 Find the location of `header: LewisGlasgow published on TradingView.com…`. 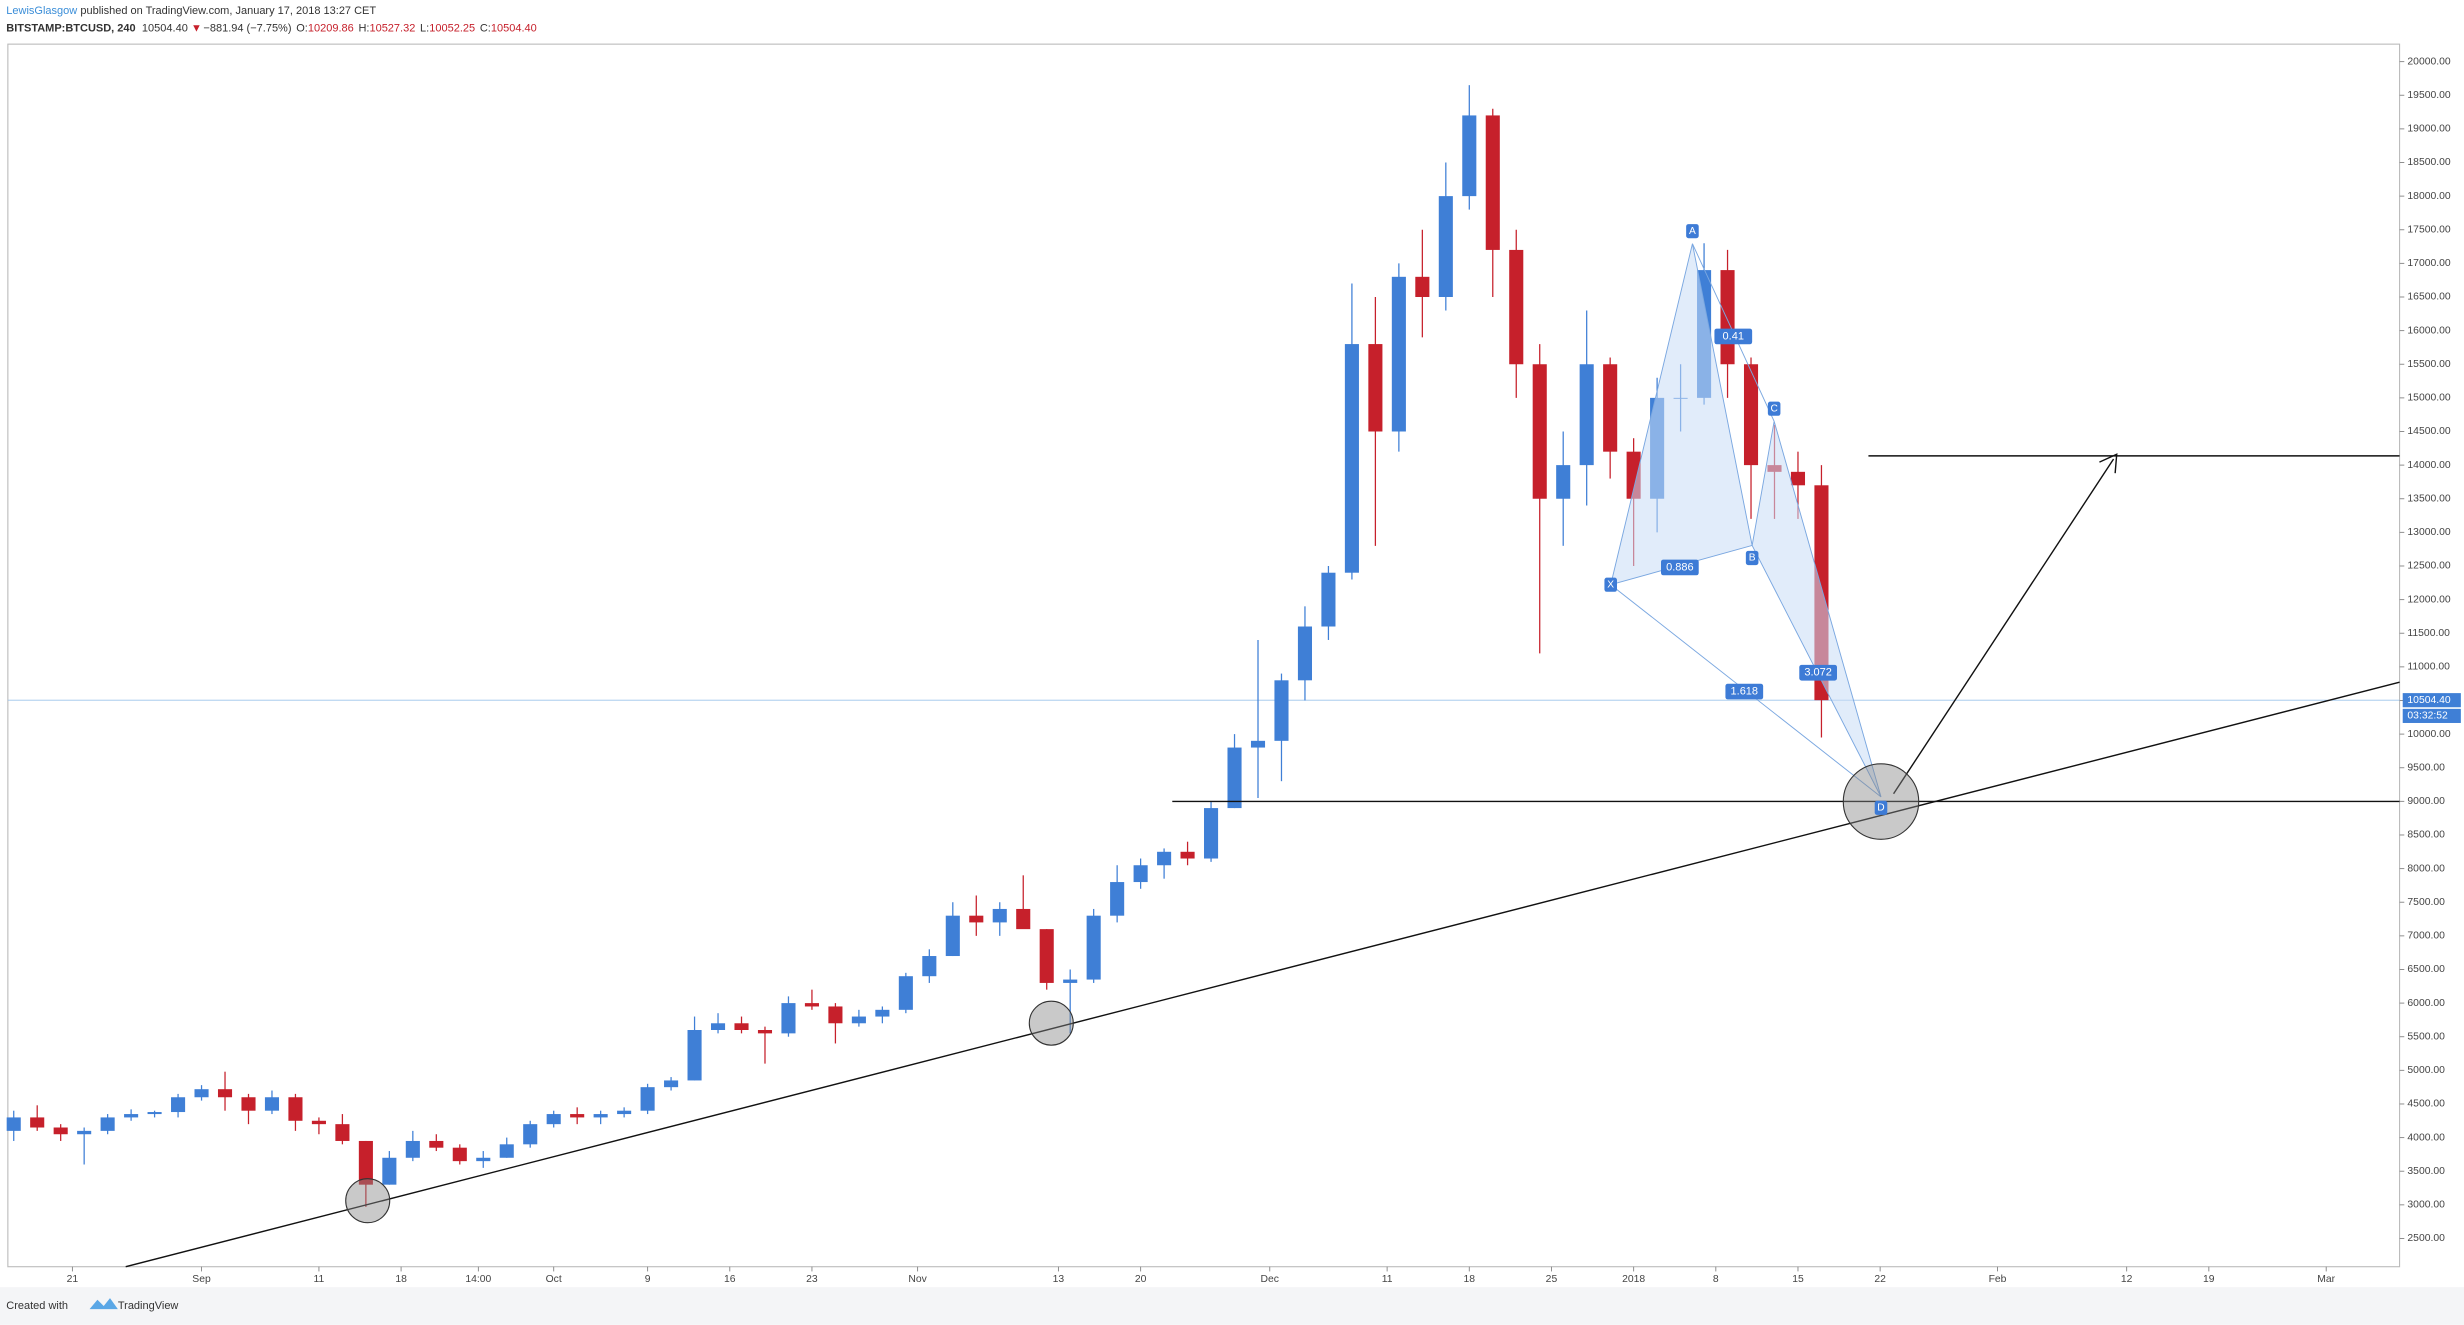

header: LewisGlasgow published on TradingView.com… is located at coordinates (191, 11).